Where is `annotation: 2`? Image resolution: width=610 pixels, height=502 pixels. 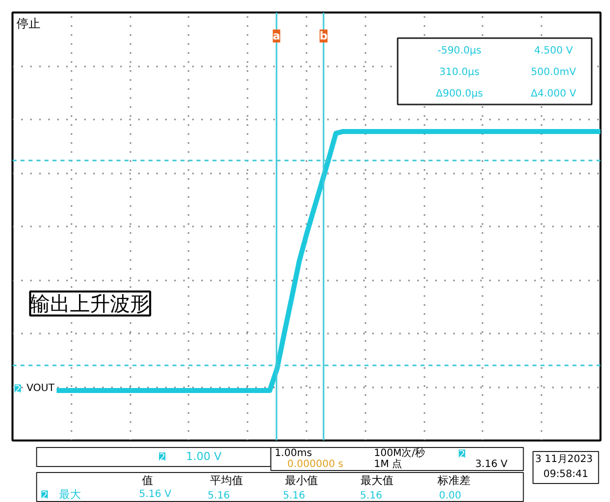 annotation: 2 is located at coordinates (17, 390).